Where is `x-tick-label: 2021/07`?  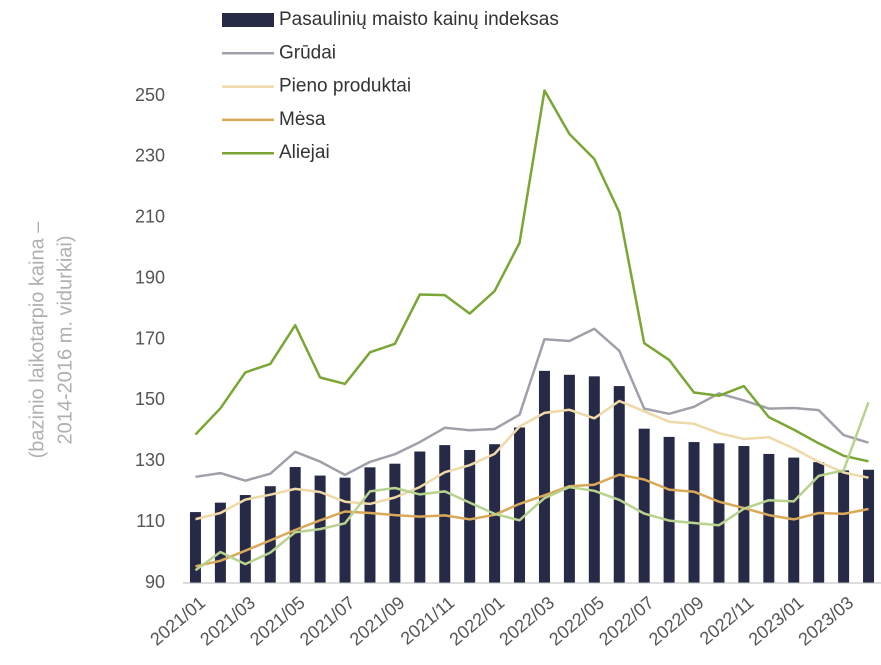 x-tick-label: 2021/07 is located at coordinates (327, 620).